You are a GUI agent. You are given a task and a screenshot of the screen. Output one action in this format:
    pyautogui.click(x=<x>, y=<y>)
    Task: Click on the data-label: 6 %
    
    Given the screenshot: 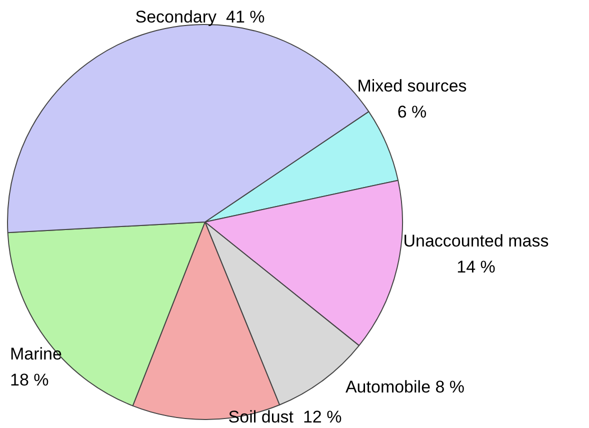 What is the action you would take?
    pyautogui.click(x=412, y=112)
    